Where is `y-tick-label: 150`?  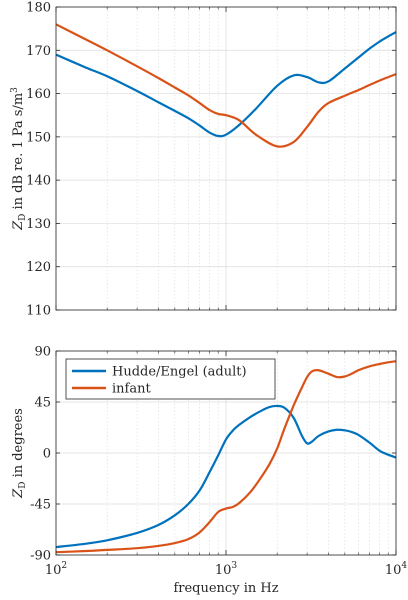
y-tick-label: 150 is located at coordinates (38, 137).